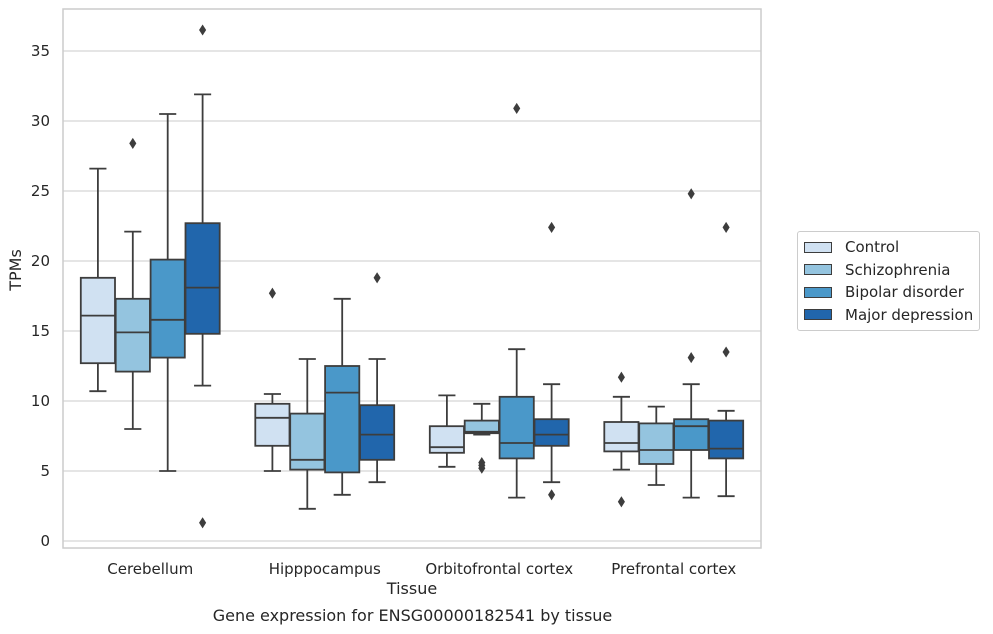 Image resolution: width=993 pixels, height=634 pixels. I want to click on x-tick-label: Orbitofrontal cortex, so click(499, 569).